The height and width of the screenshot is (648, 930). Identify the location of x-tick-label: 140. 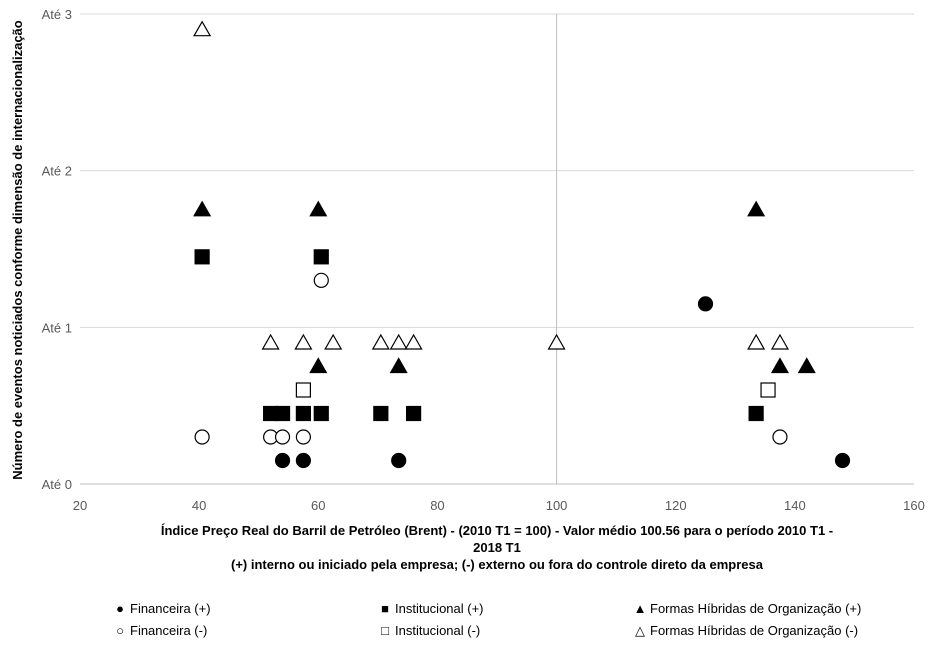
(795, 505).